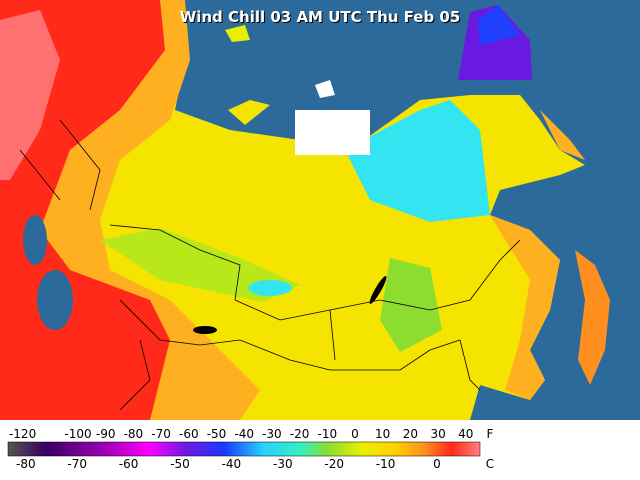 This screenshot has height=480, width=640. I want to click on celsius-tick-label: -40, so click(232, 464).